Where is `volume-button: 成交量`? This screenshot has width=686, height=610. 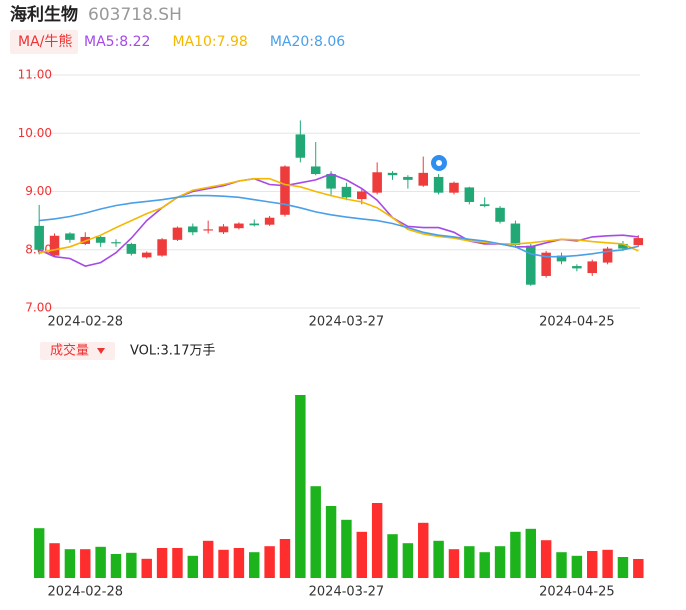
volume-button: 成交量 is located at coordinates (69, 351).